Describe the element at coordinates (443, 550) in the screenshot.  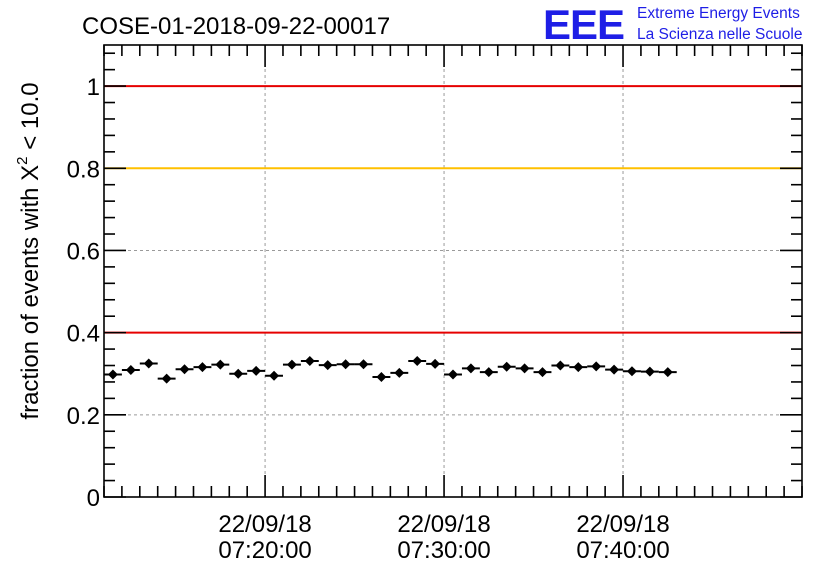
I see `x-tick-label-time: 07:30:00` at that location.